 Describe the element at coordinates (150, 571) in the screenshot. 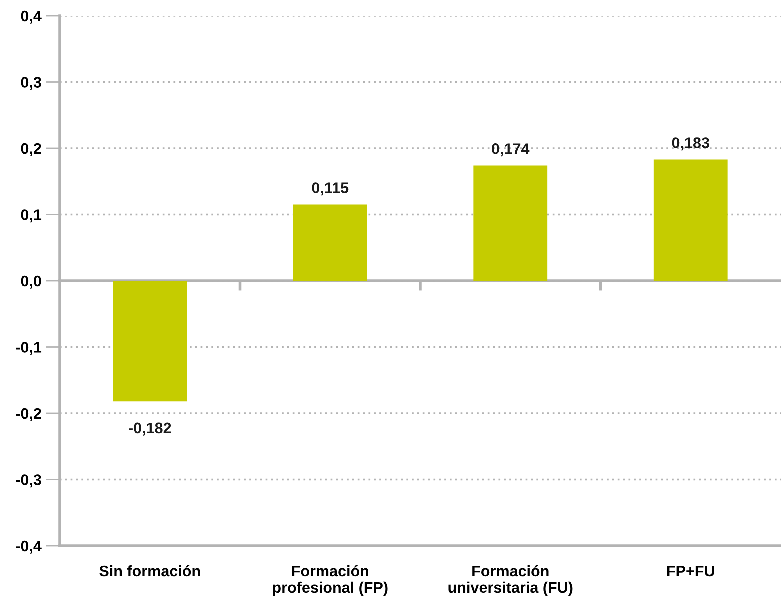

I see `x-tick-label: Sin formación` at that location.